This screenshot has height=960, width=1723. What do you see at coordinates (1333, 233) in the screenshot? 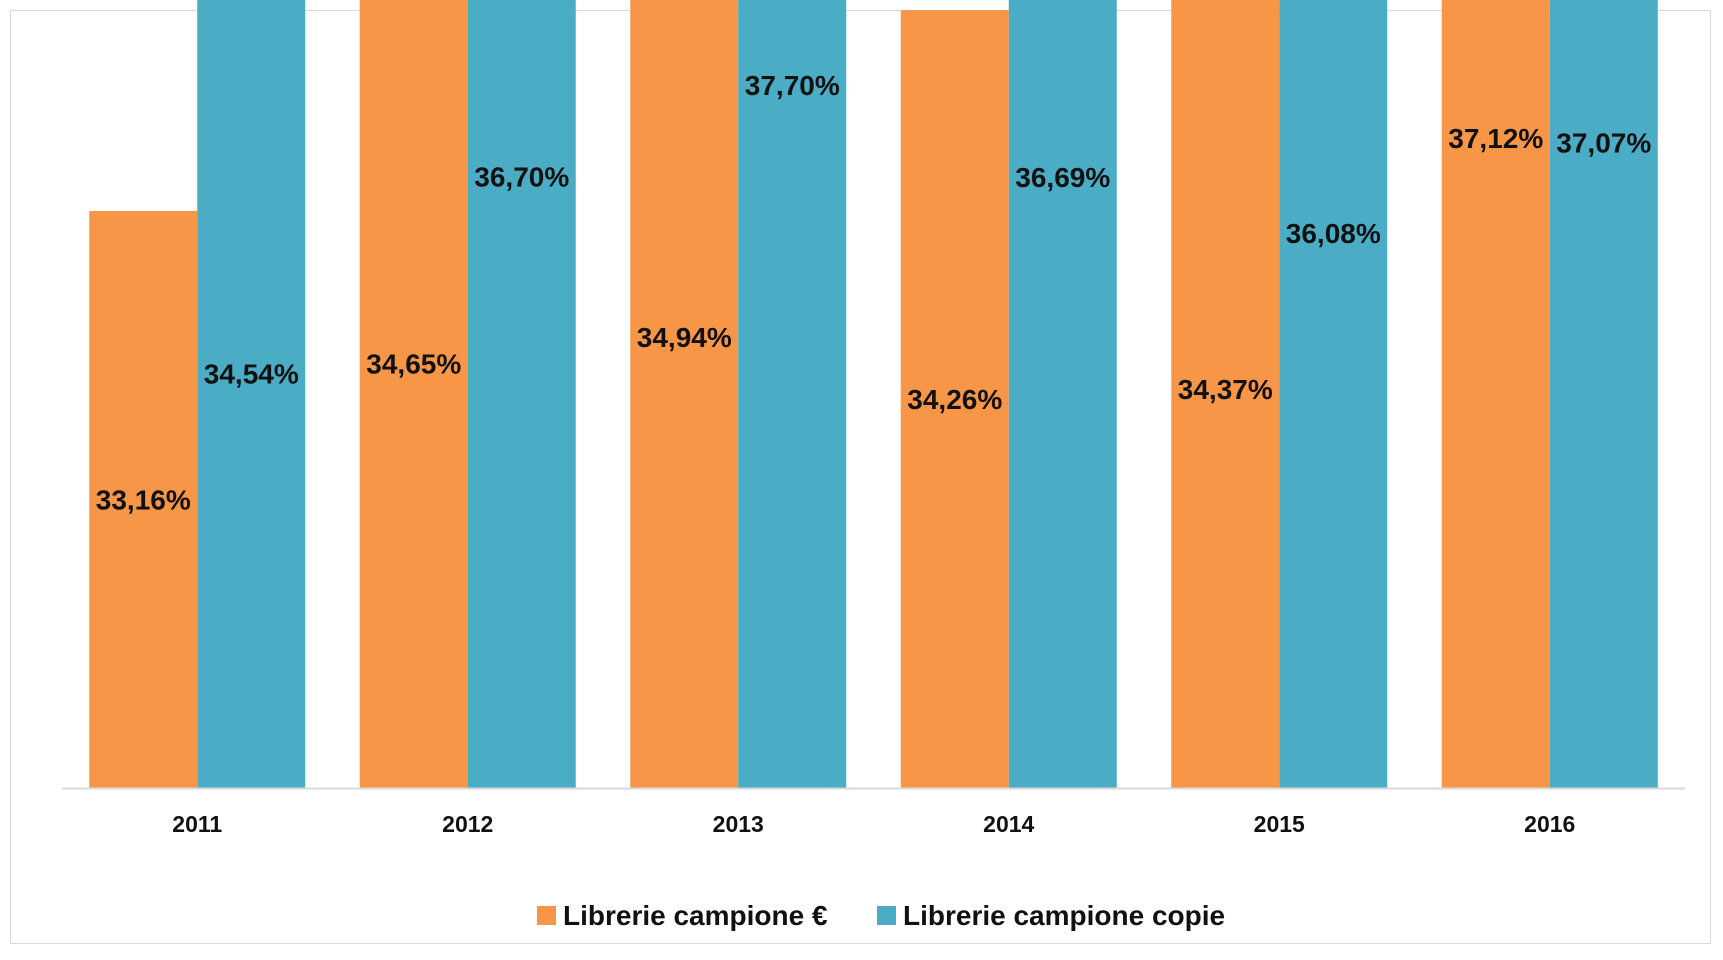
I see `data-label-copie-2015: 36,08%` at bounding box center [1333, 233].